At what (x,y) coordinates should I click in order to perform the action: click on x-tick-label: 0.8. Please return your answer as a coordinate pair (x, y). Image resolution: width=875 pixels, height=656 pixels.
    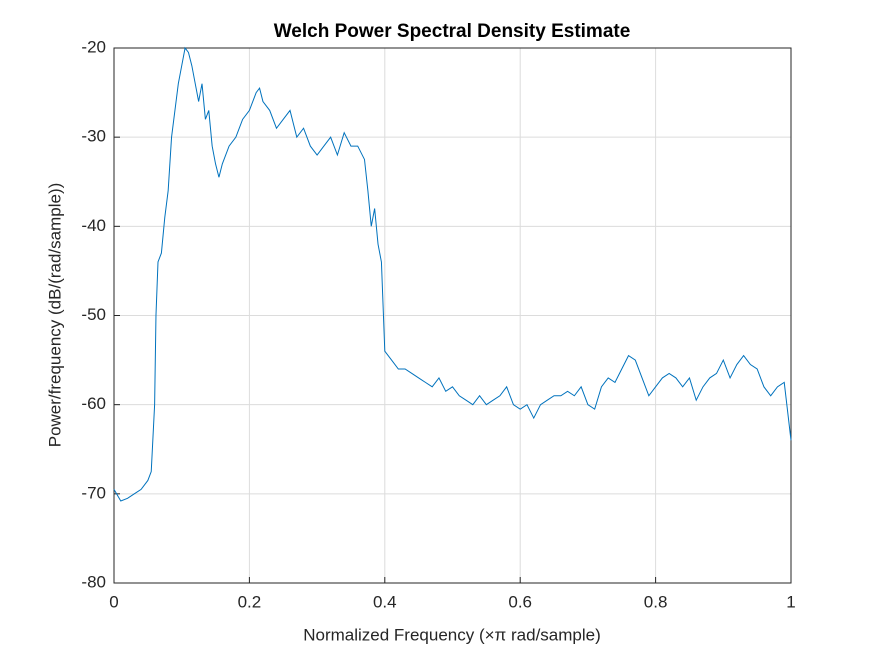
    Looking at the image, I should click on (656, 601).